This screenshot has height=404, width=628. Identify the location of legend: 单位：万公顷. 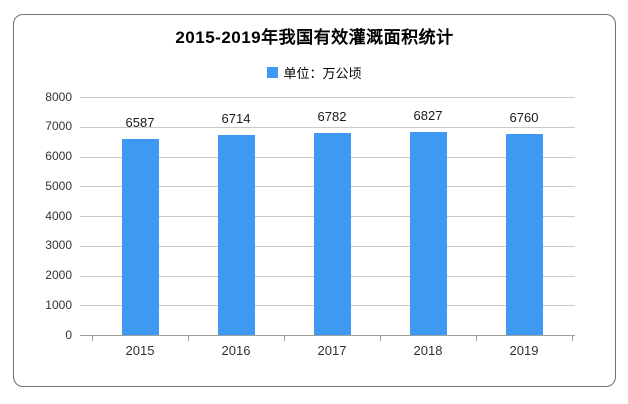
(314, 72).